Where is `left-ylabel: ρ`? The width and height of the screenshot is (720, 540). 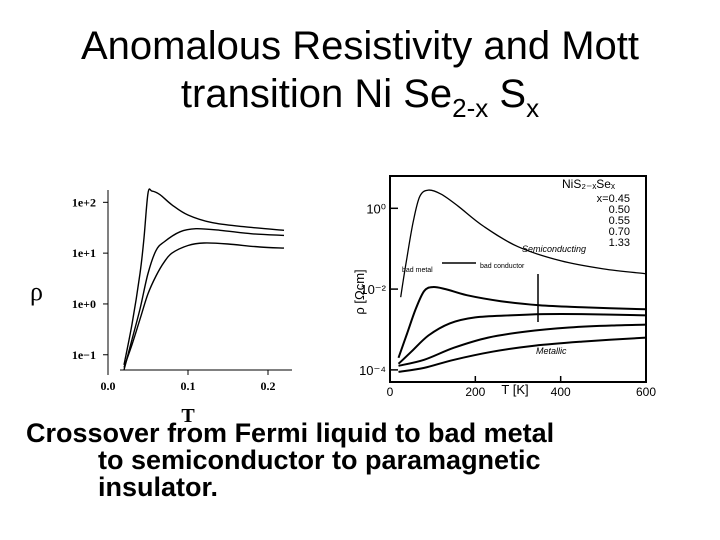
left-ylabel: ρ is located at coordinates (36, 291).